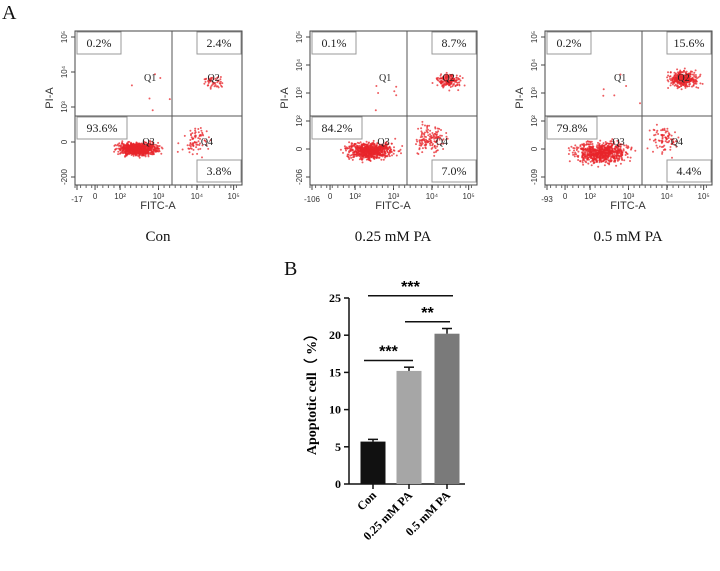 Image resolution: width=720 pixels, height=571 pixels. Describe the element at coordinates (534, 64) in the screenshot. I see `y-tick-label: 10⁴` at that location.